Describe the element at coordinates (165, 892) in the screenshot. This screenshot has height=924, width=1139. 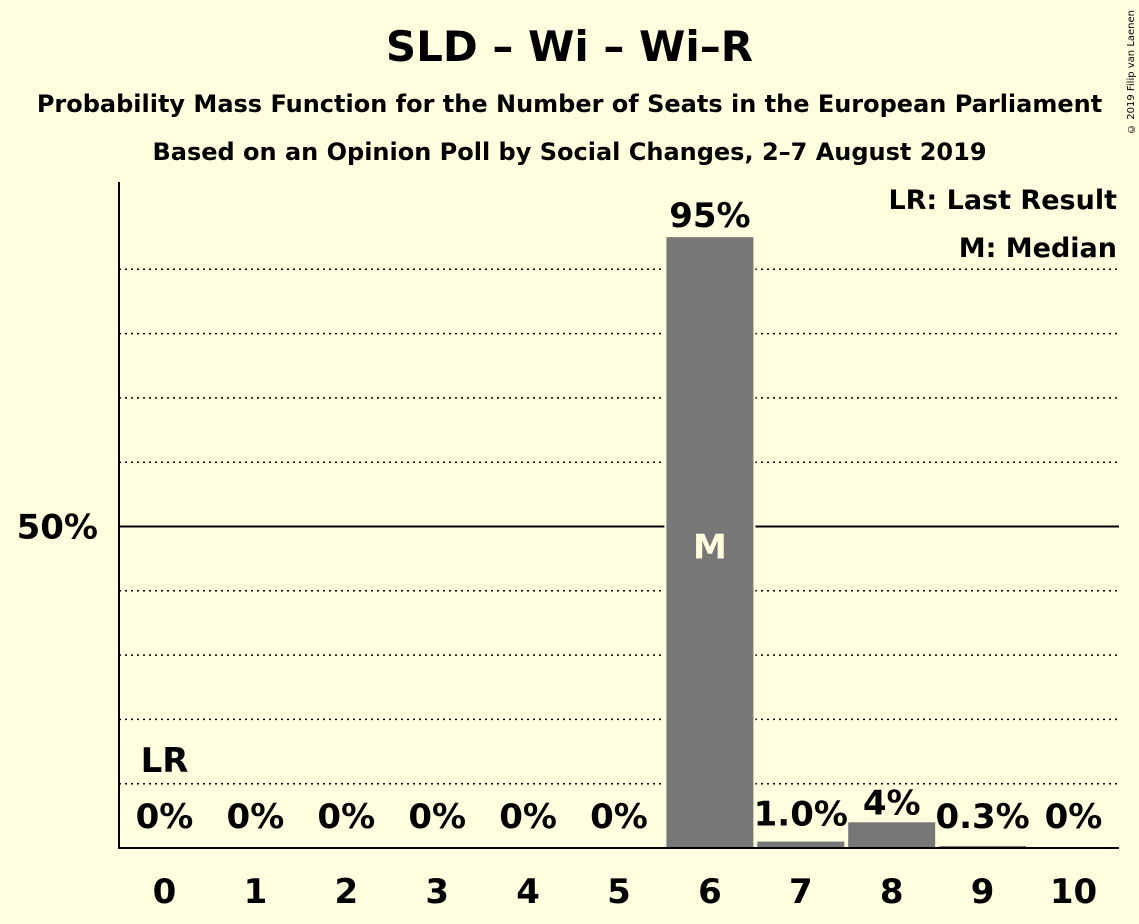
I see `x-tick-label-0: 0` at that location.